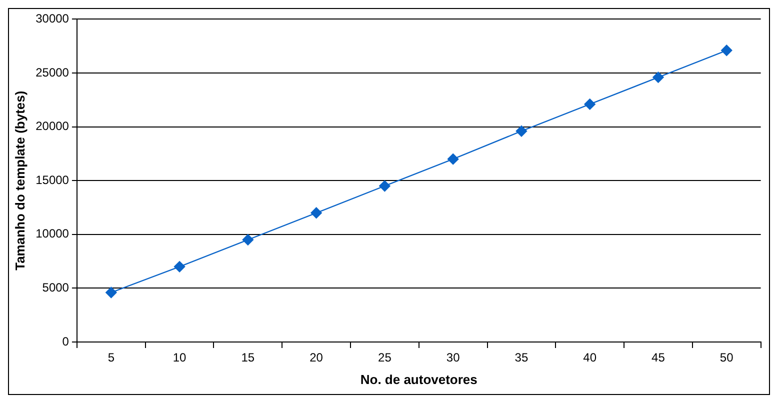 This screenshot has height=405, width=779. What do you see at coordinates (317, 357) in the screenshot?
I see `x-tick-label: 20` at bounding box center [317, 357].